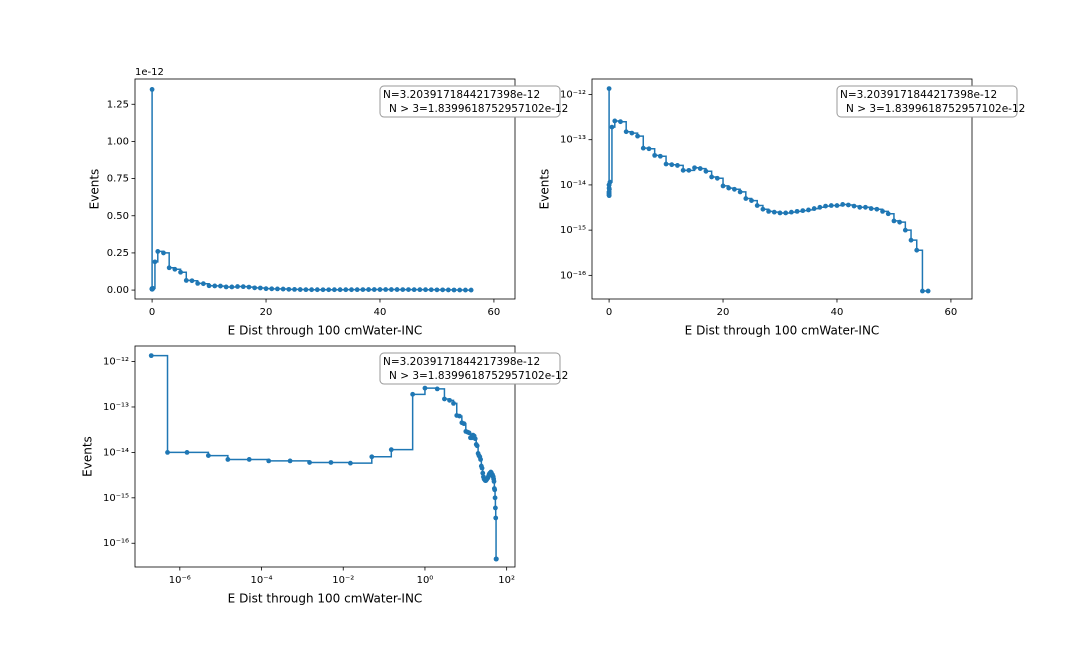  I want to click on x-tick-label: 20, so click(266, 312).